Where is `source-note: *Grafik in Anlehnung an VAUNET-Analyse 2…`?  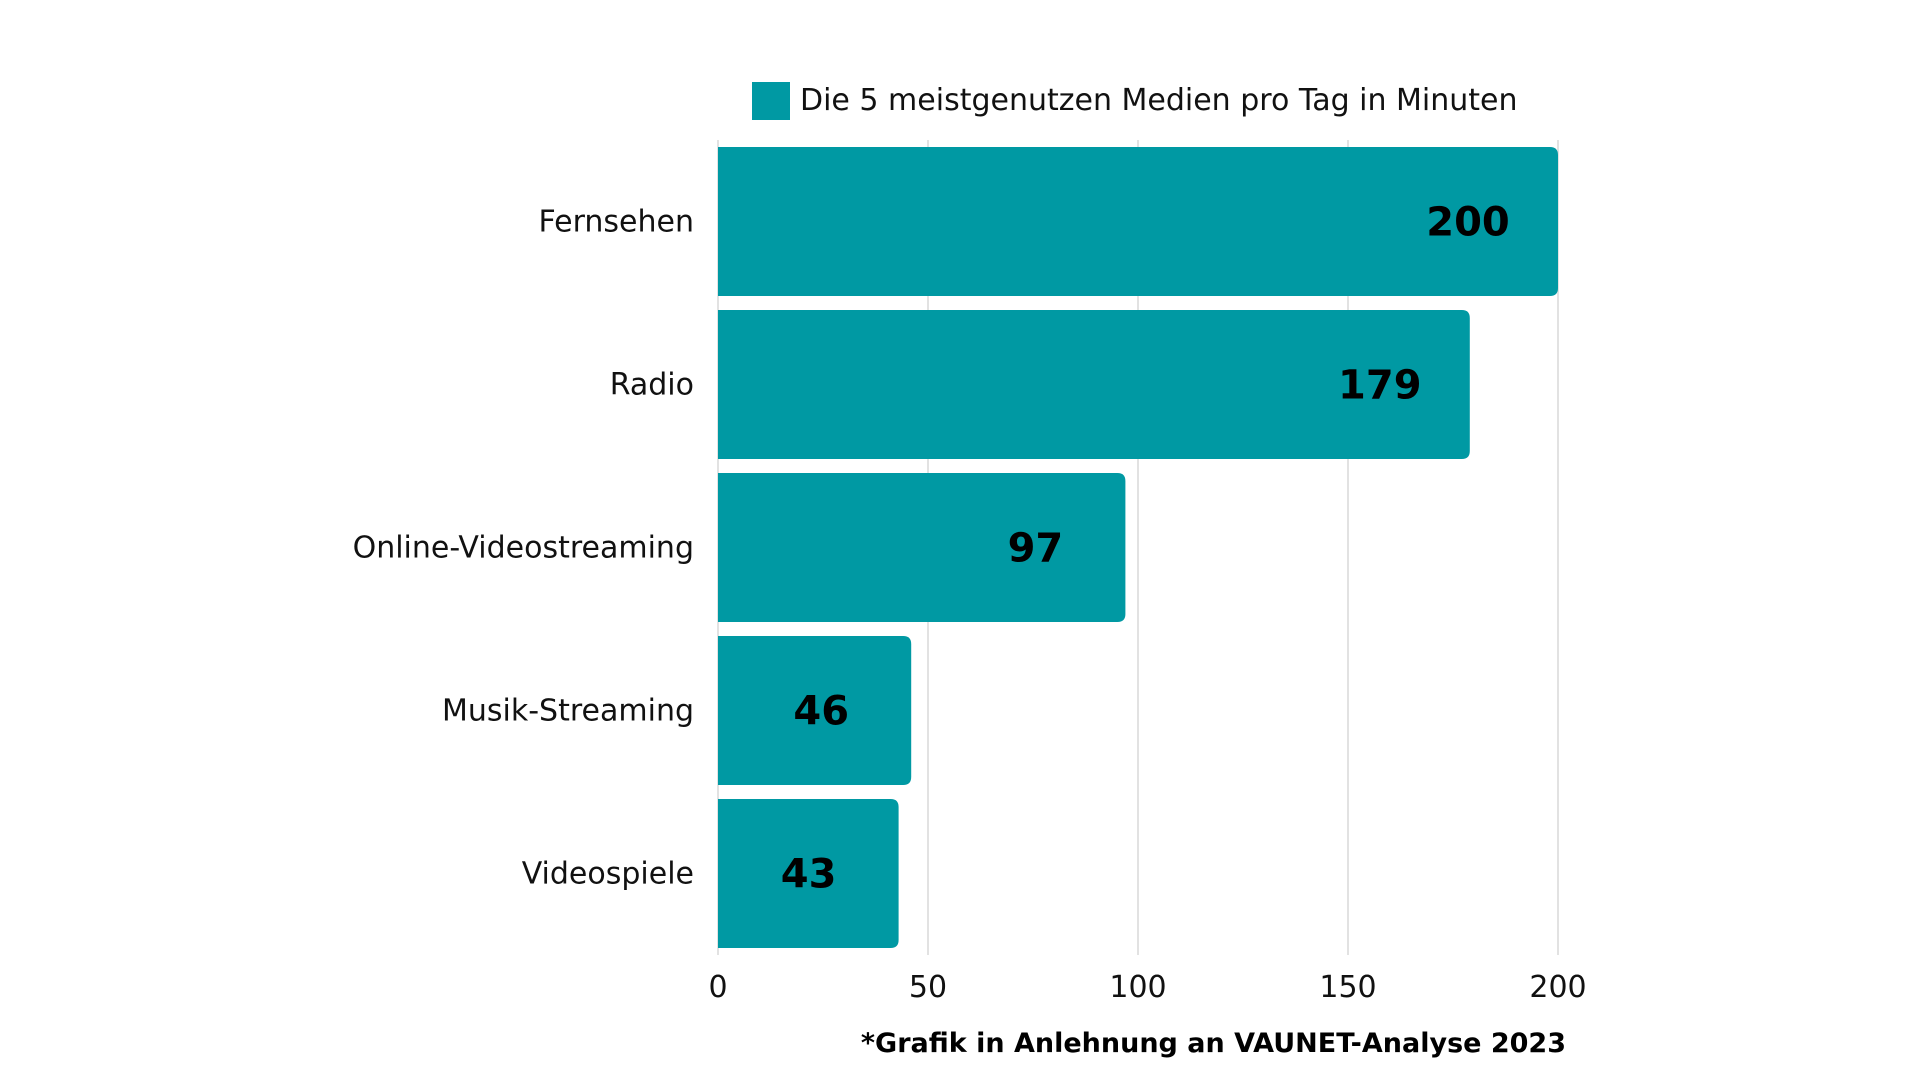
source-note: *Grafik in Anlehnung an VAUNET-Analyse 2… is located at coordinates (1213, 1043).